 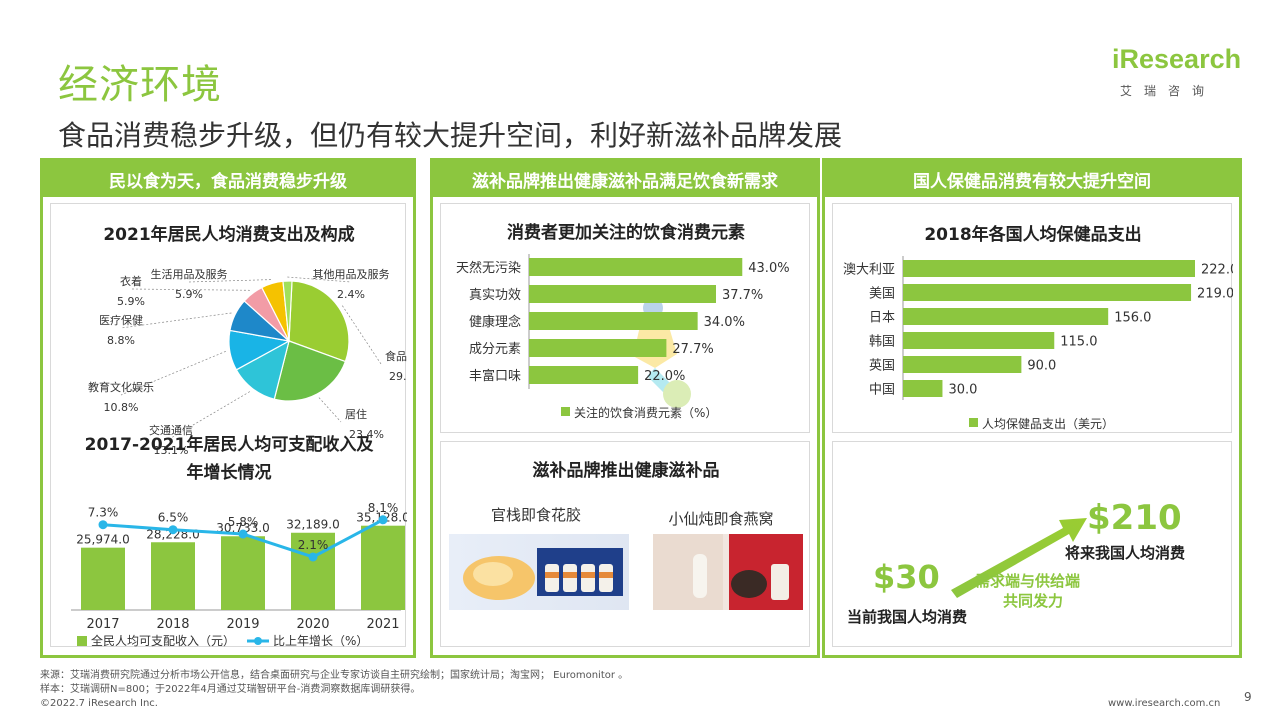 What do you see at coordinates (172, 624) in the screenshot?
I see `income-year-label-2018: 2018` at bounding box center [172, 624].